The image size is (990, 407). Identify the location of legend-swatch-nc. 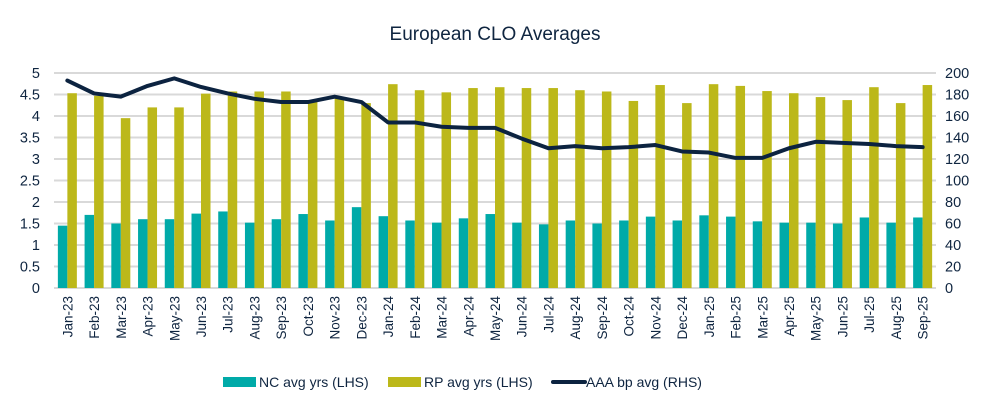
(239, 382).